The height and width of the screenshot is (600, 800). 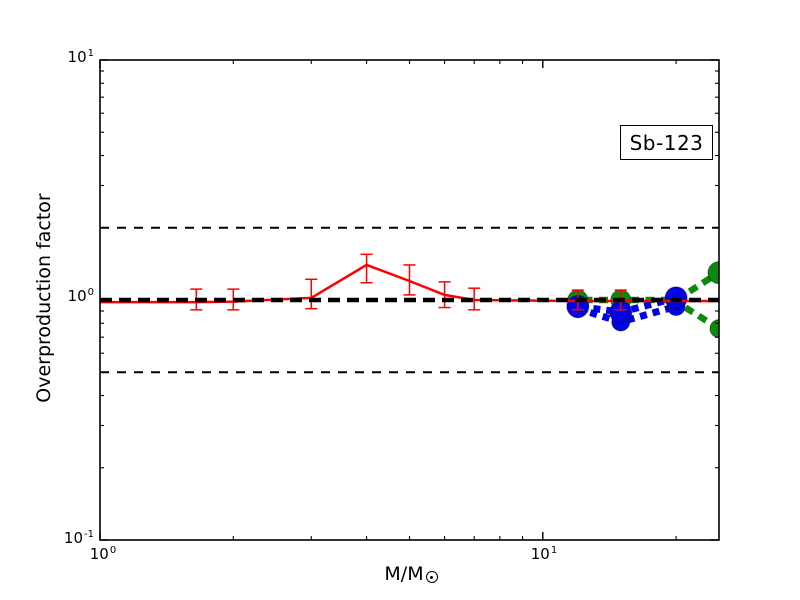 What do you see at coordinates (409, 296) in the screenshot?
I see `data-layer` at bounding box center [409, 296].